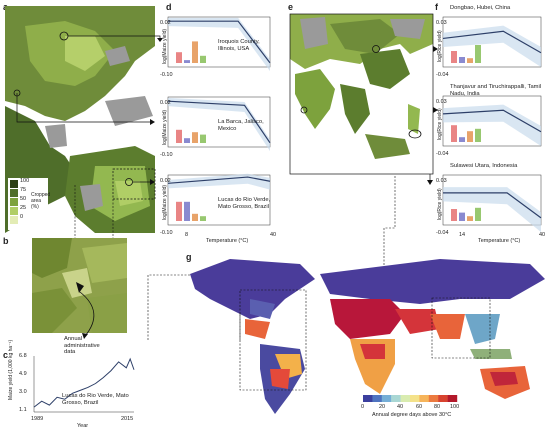 The width and height of the screenshot is (554, 436). What do you see at coordinates (361, 94) in the screenshot?
I see `asia-map` at bounding box center [361, 94].